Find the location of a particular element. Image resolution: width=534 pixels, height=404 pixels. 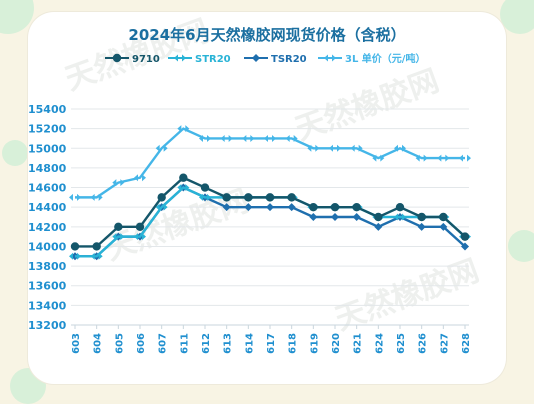

x-tick-label: 614 is located at coordinates (249, 343).